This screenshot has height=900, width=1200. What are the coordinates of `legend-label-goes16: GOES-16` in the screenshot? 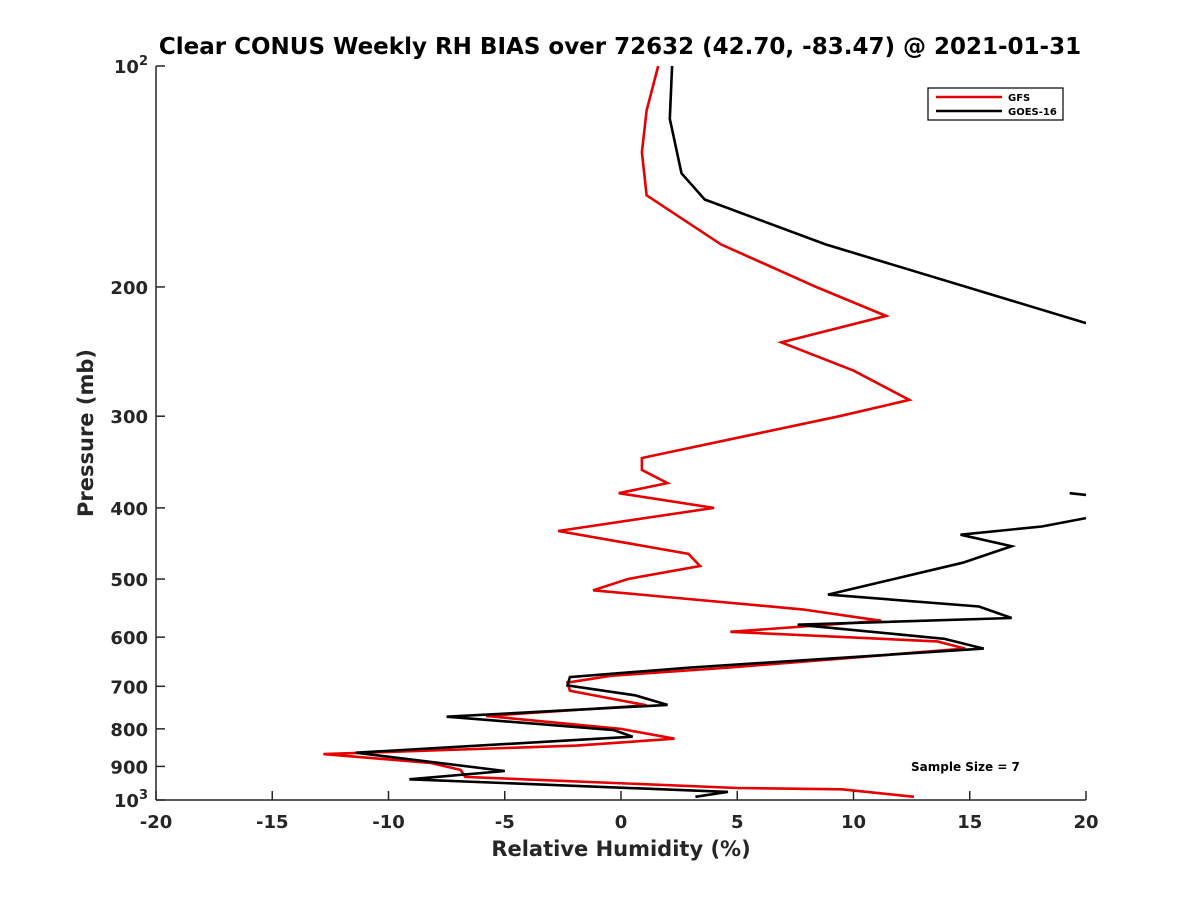 It's located at (1032, 112).